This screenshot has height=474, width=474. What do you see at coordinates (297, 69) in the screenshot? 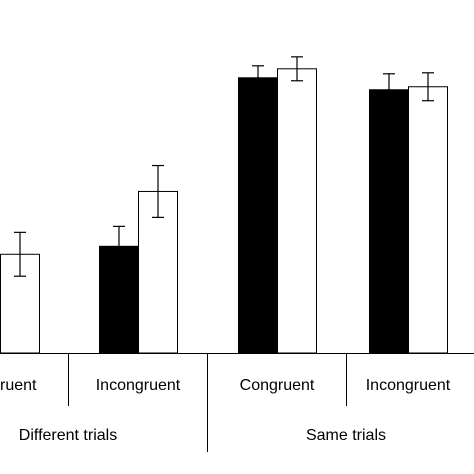
I see `error-bar-series2-cat3` at bounding box center [297, 69].